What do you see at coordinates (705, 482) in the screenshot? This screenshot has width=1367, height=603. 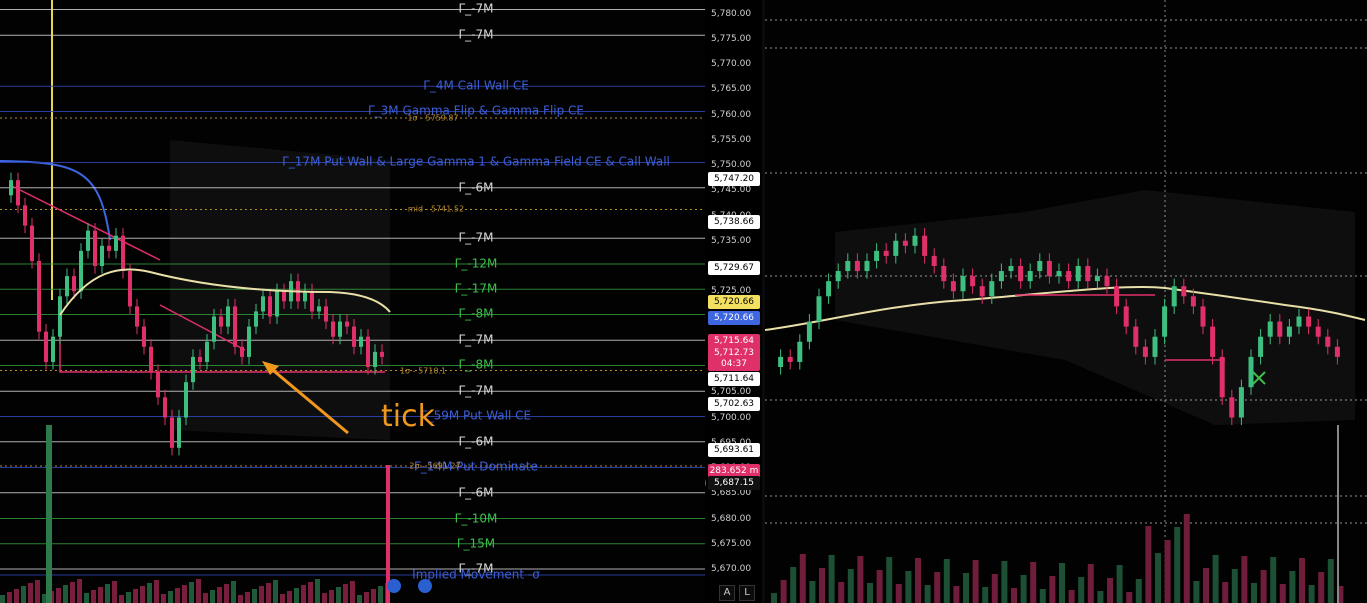 I see `plus-icon: +` at bounding box center [705, 482].